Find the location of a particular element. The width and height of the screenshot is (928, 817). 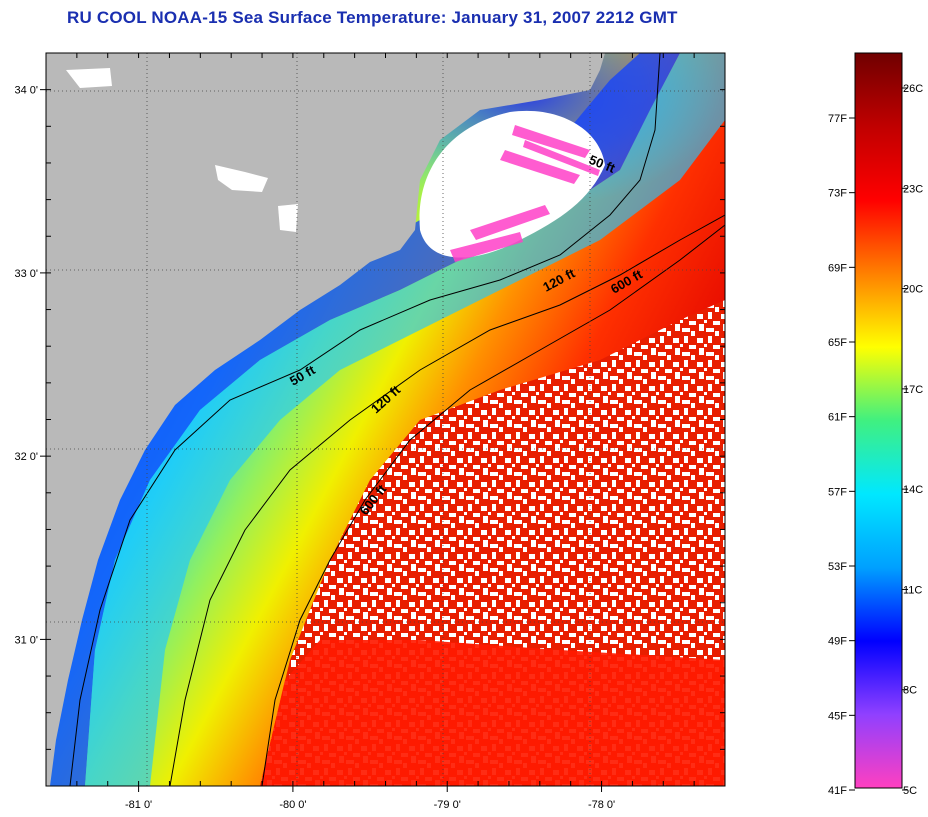

lon-tick-label: -81 0' is located at coordinates (138, 805).